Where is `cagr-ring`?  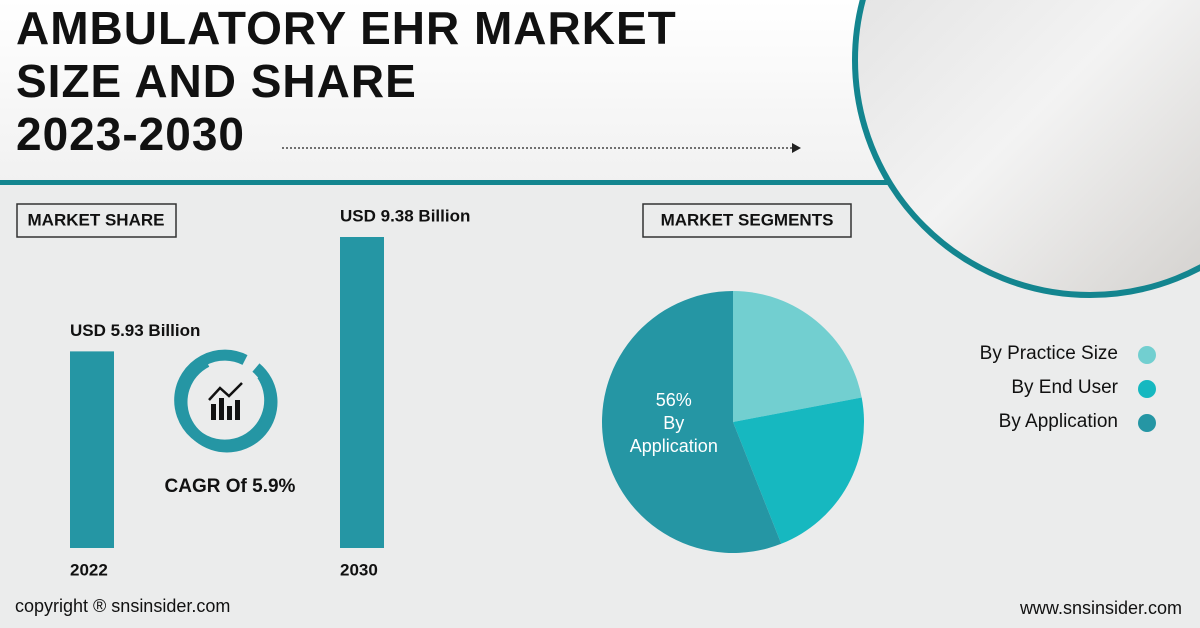 cagr-ring is located at coordinates (227, 402).